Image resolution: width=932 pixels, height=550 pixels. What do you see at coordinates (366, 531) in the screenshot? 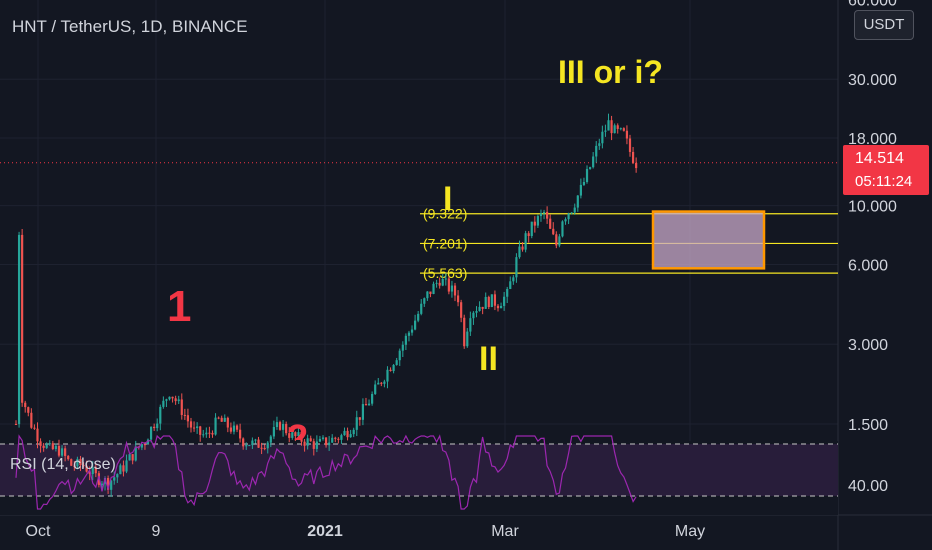
I see `time-axis: Oct 9 2021 Mar May` at bounding box center [366, 531].